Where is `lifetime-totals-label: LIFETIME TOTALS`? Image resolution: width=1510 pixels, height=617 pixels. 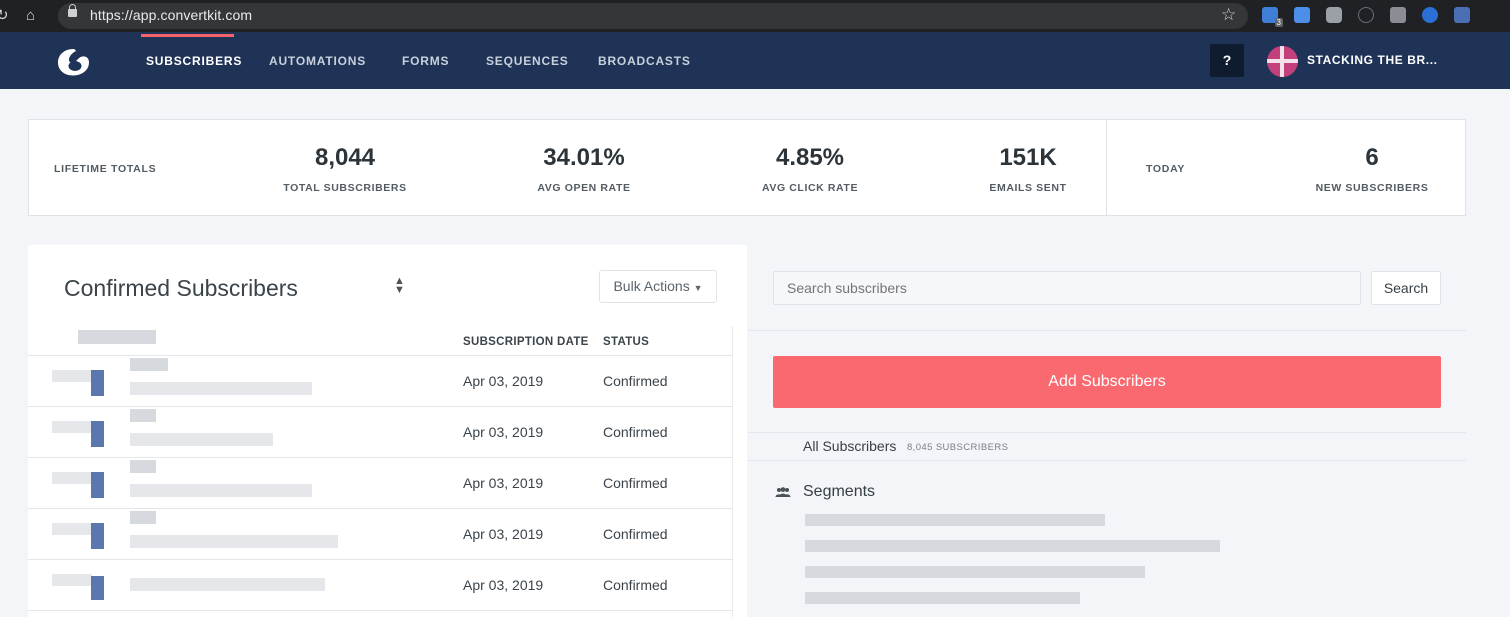
lifetime-totals-label: LIFETIME TOTALS is located at coordinates (105, 169).